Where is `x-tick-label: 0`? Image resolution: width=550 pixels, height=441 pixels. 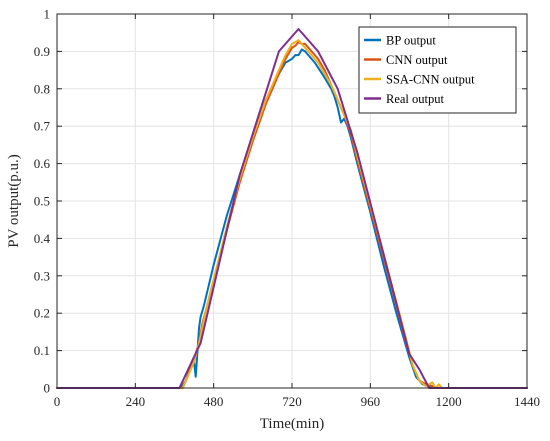 x-tick-label: 0 is located at coordinates (57, 401).